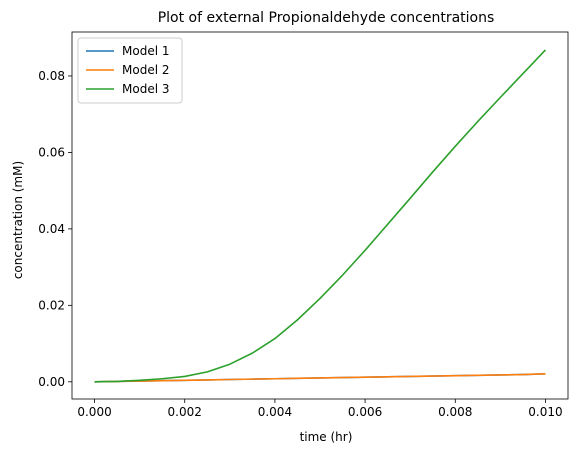  I want to click on y-tick-label: 0.02, so click(51, 305).